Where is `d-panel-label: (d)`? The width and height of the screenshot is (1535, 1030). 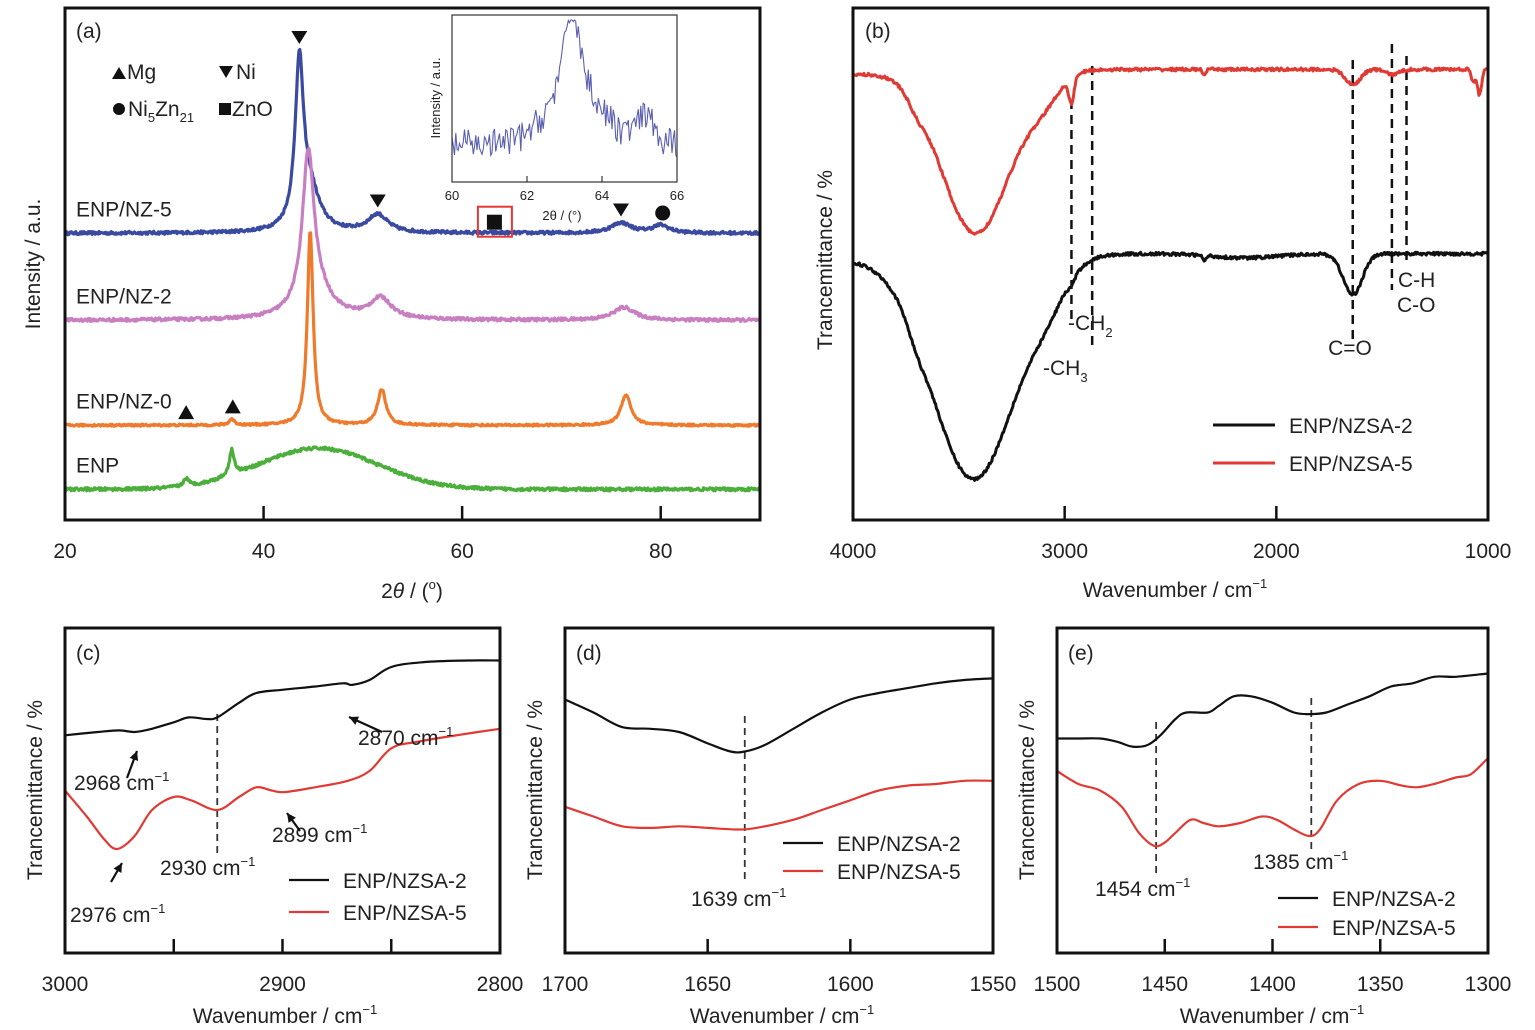
d-panel-label: (d) is located at coordinates (589, 653).